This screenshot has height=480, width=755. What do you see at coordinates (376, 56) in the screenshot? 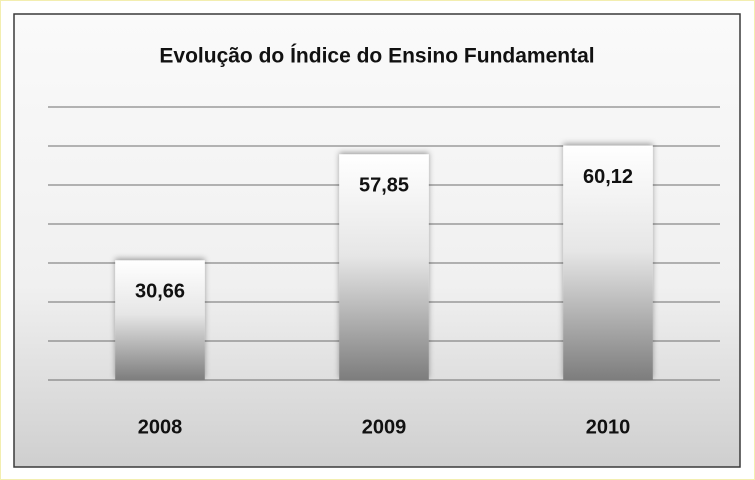
I see `chart-title: Evolução do Índice do Ensino Fundamental` at bounding box center [376, 56].